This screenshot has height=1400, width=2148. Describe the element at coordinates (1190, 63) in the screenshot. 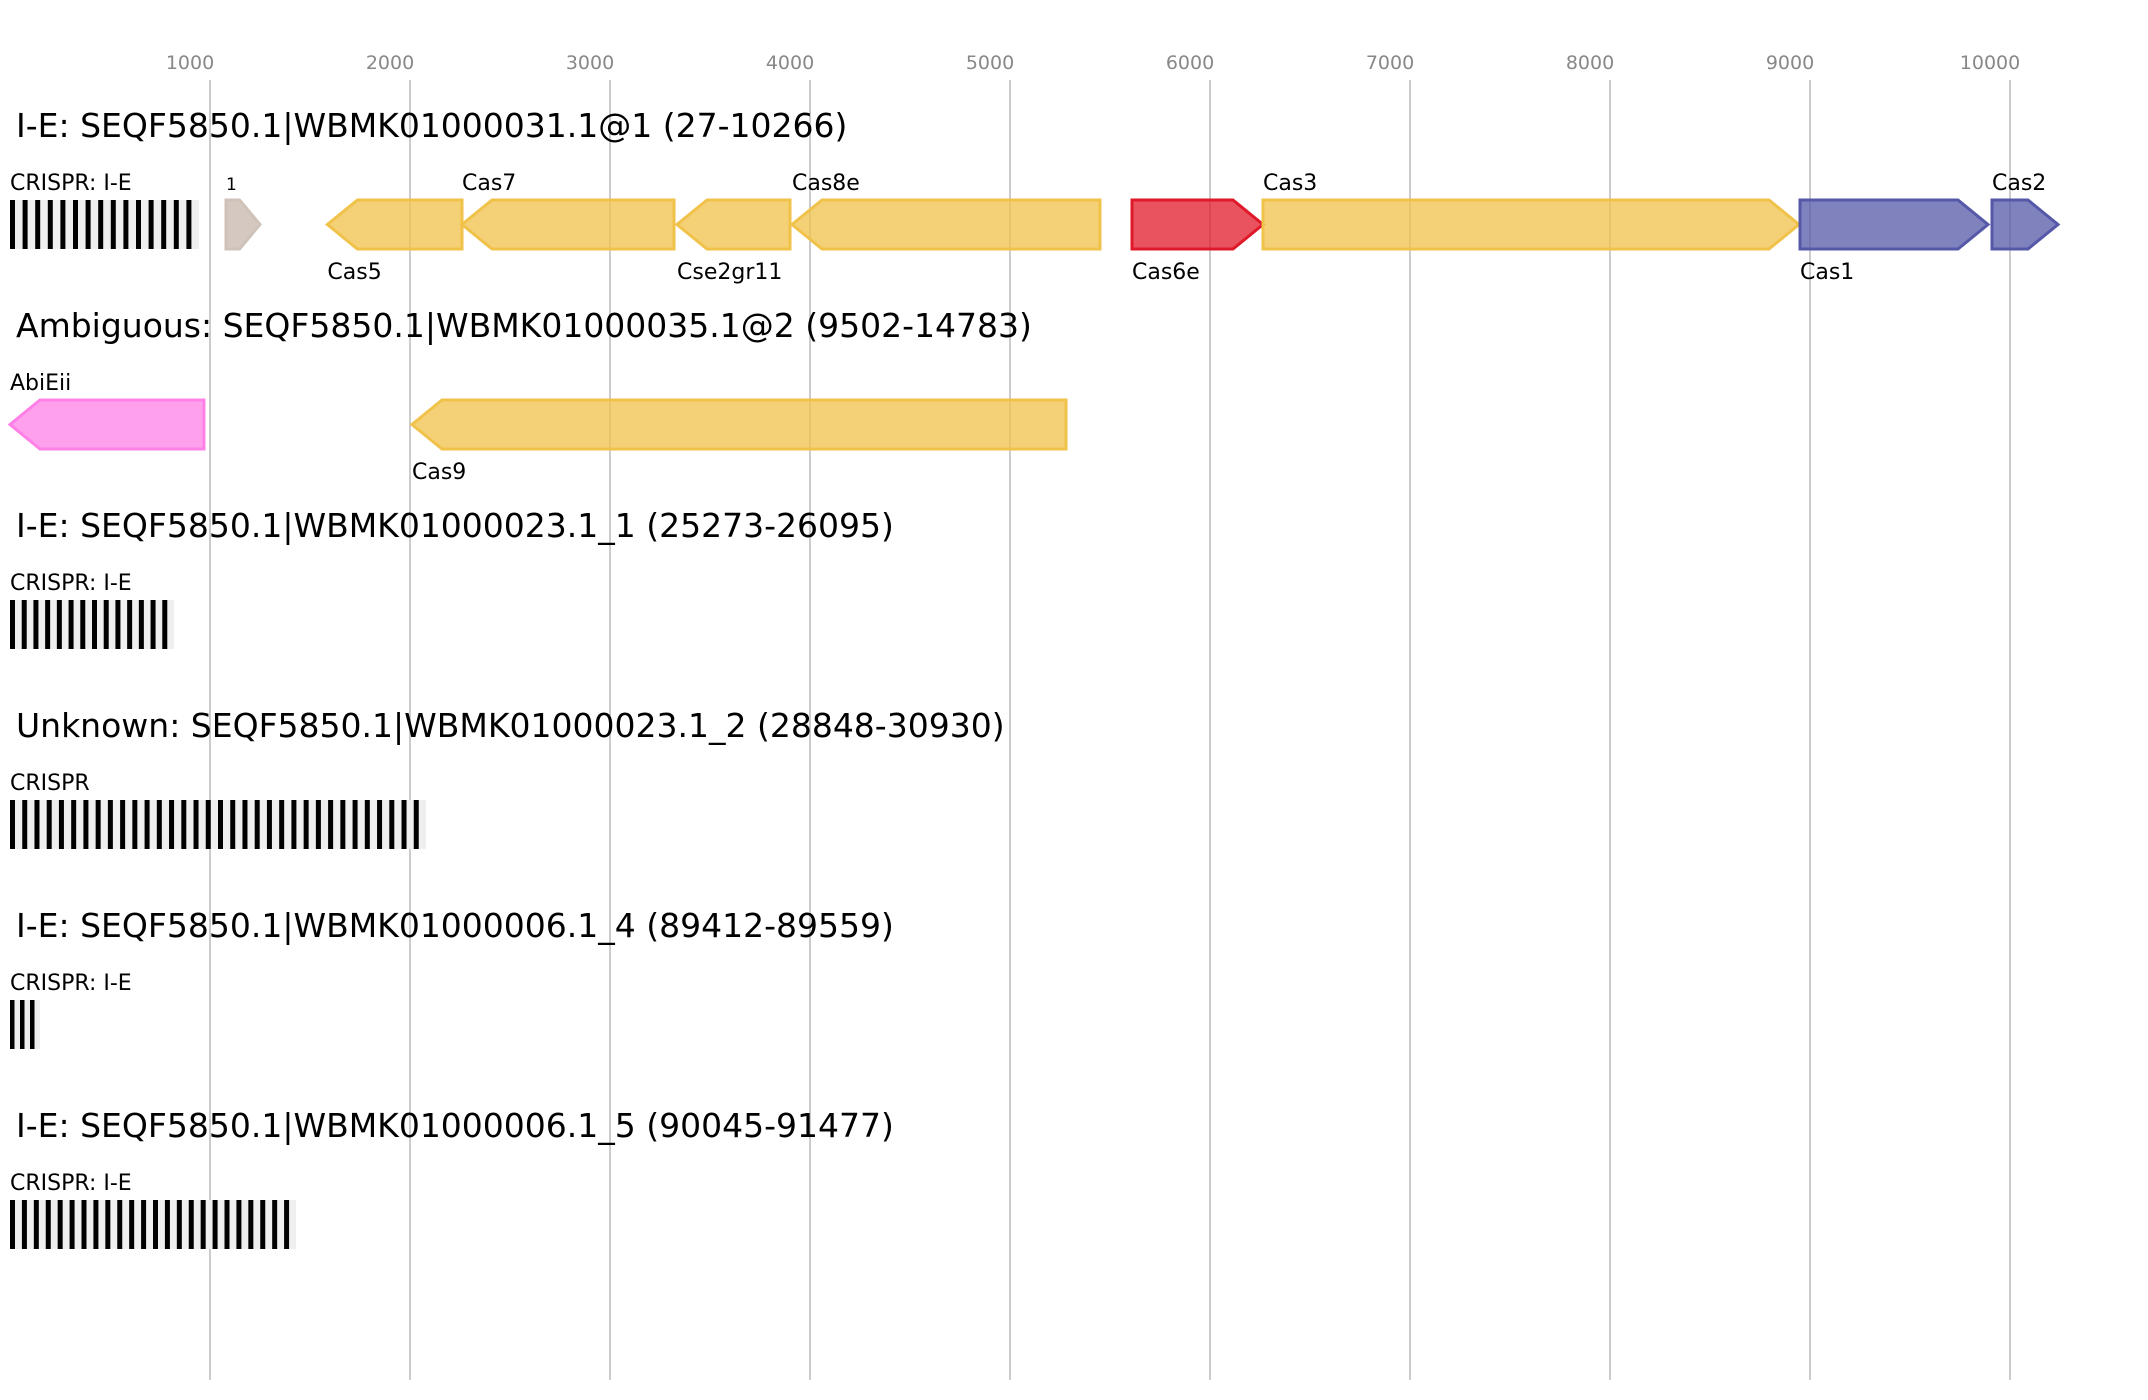

I see `axis-tick-label: 6000` at that location.